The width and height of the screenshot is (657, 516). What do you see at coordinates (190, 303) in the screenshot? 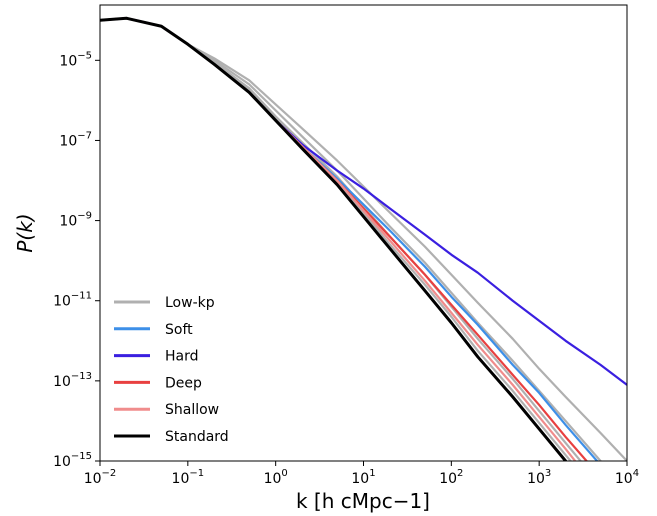
I see `legend-label: Low-kp` at bounding box center [190, 303].